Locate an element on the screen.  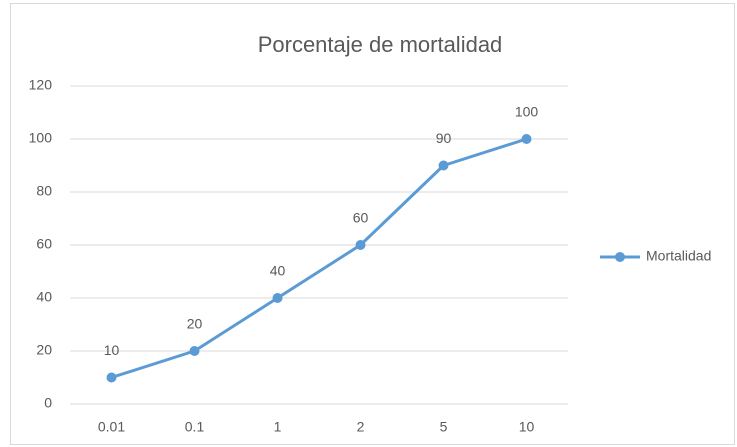
x-tick-label: 5 is located at coordinates (444, 427).